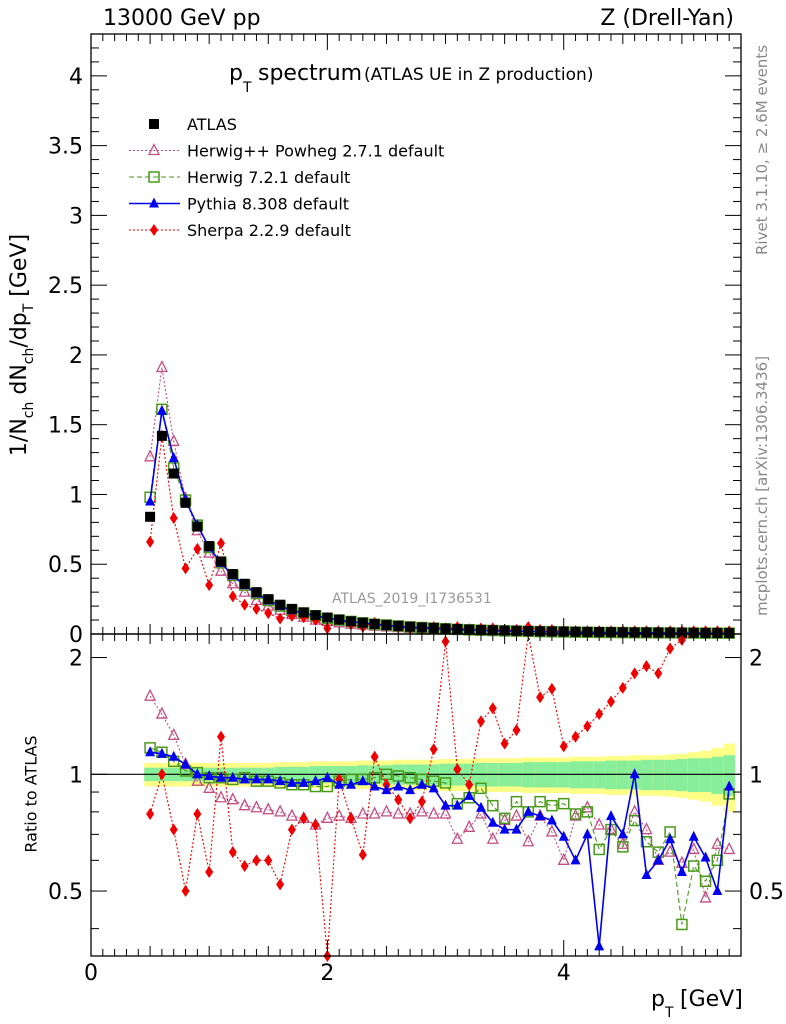 This screenshot has height=1024, width=786. Describe the element at coordinates (76, 659) in the screenshot. I see `ratio-y-tick-label: 2` at that location.